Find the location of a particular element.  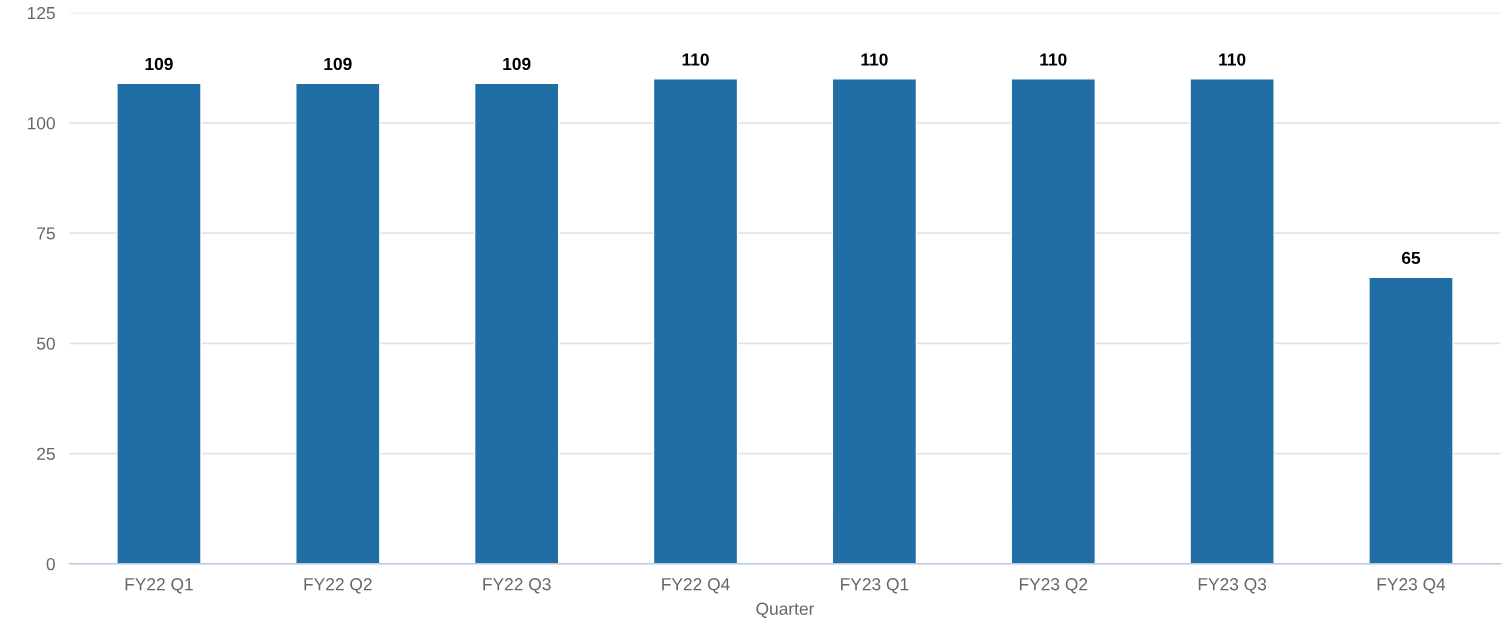

x-tick-label: FY22 Q2 is located at coordinates (338, 586).